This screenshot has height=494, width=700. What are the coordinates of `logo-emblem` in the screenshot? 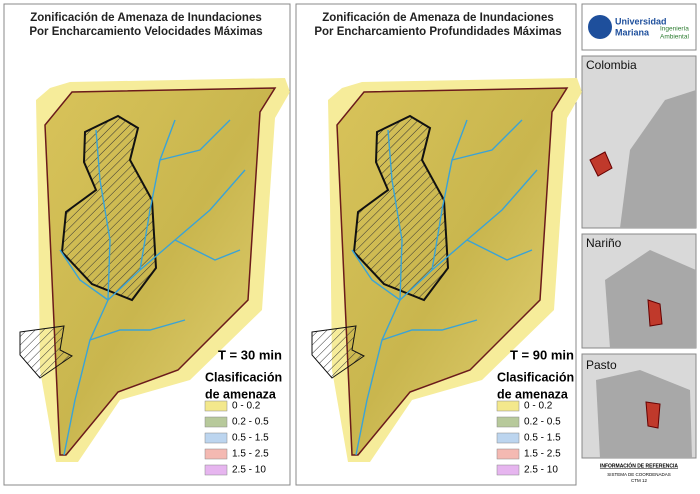 It's located at (600, 27).